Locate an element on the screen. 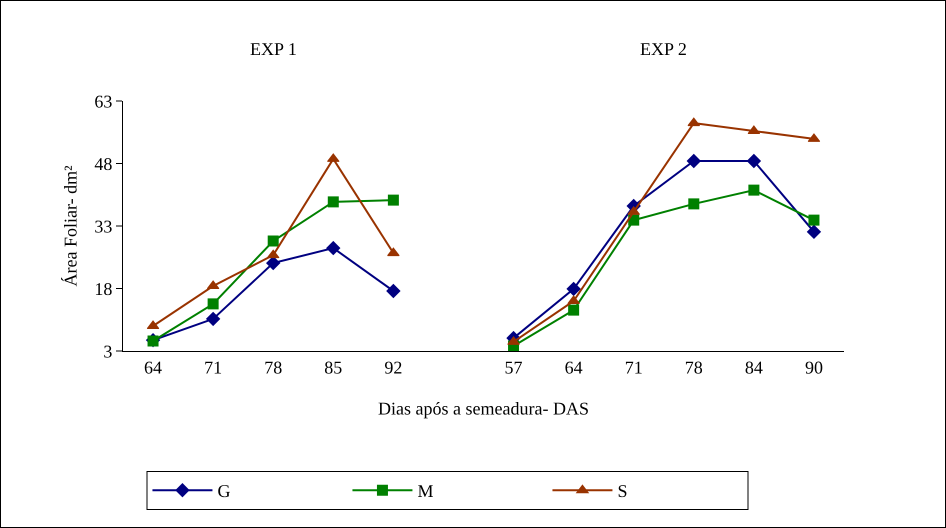 Image resolution: width=946 pixels, height=528 pixels. y-tick-label: 18 is located at coordinates (103, 288).